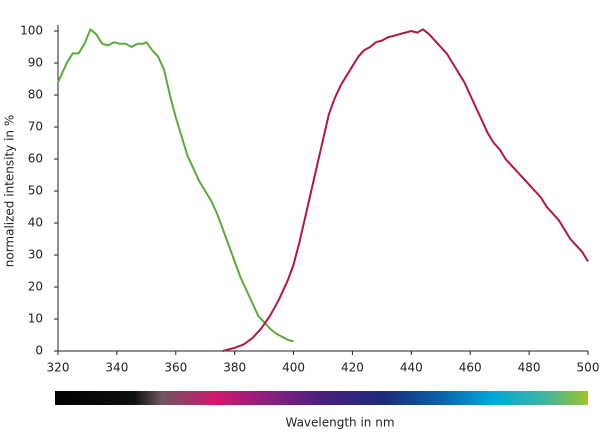 This screenshot has height=440, width=600. What do you see at coordinates (35, 255) in the screenshot?
I see `y-tick-label: 30` at bounding box center [35, 255].